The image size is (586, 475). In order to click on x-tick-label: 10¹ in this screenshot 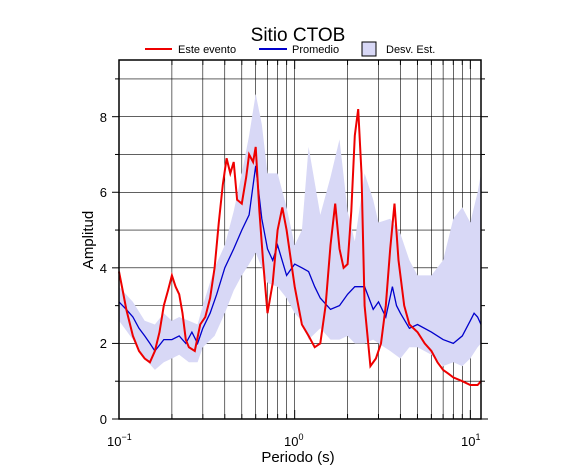, I will do `click(470, 440)`.